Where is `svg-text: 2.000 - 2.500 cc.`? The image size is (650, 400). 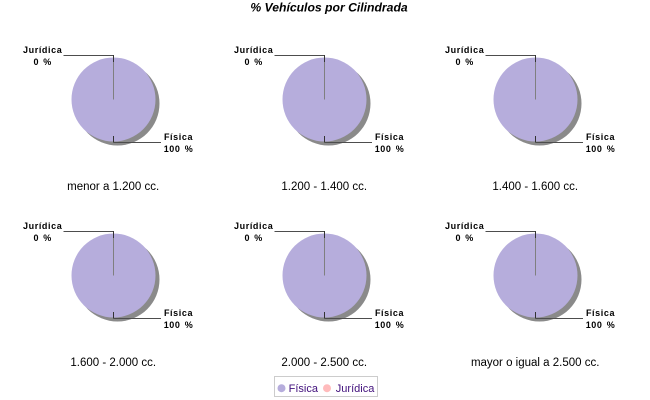
svg-text: 2.000 - 2.500 cc. is located at coordinates (324, 363).